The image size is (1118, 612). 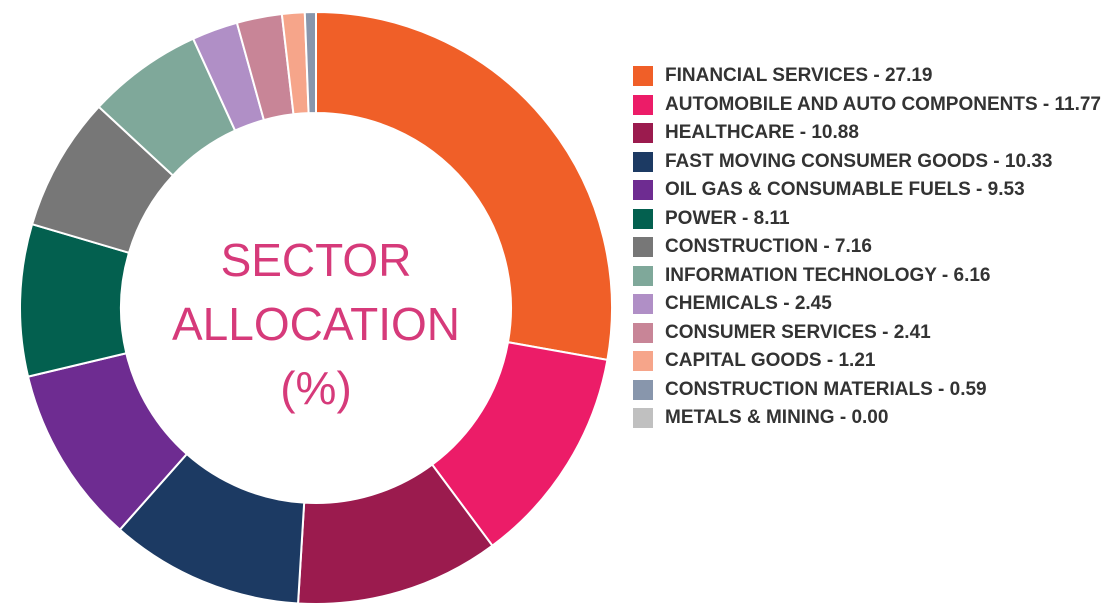 I want to click on legend-label: HEALTHCARE - 10.88, so click(x=762, y=132).